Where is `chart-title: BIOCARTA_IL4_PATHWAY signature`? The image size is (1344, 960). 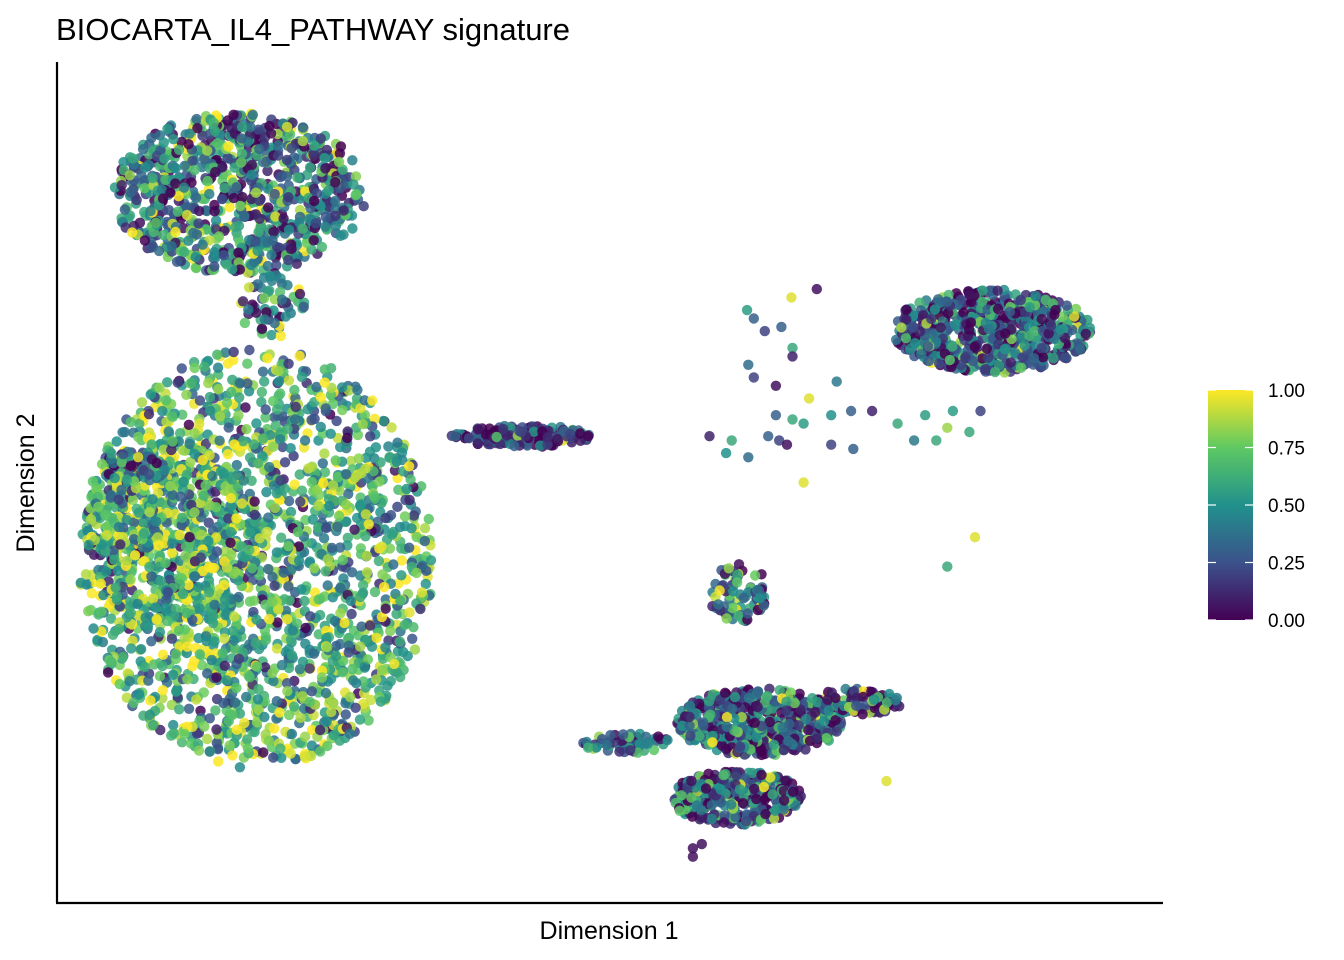 chart-title: BIOCARTA_IL4_PATHWAY signature is located at coordinates (313, 29).